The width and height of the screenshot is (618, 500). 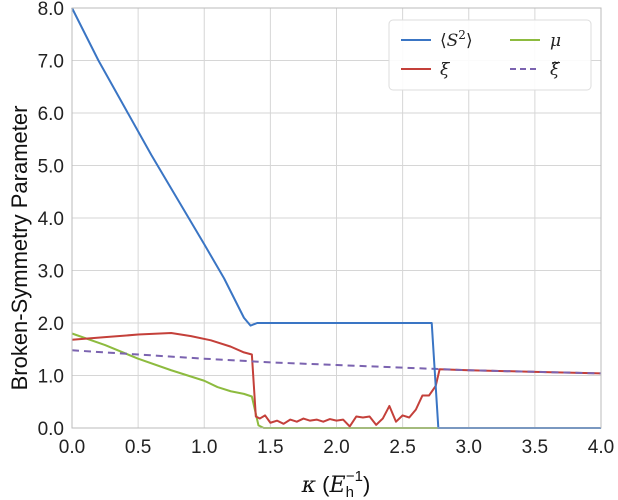 I want to click on y-tick-label: 6.0, so click(x=51, y=114).